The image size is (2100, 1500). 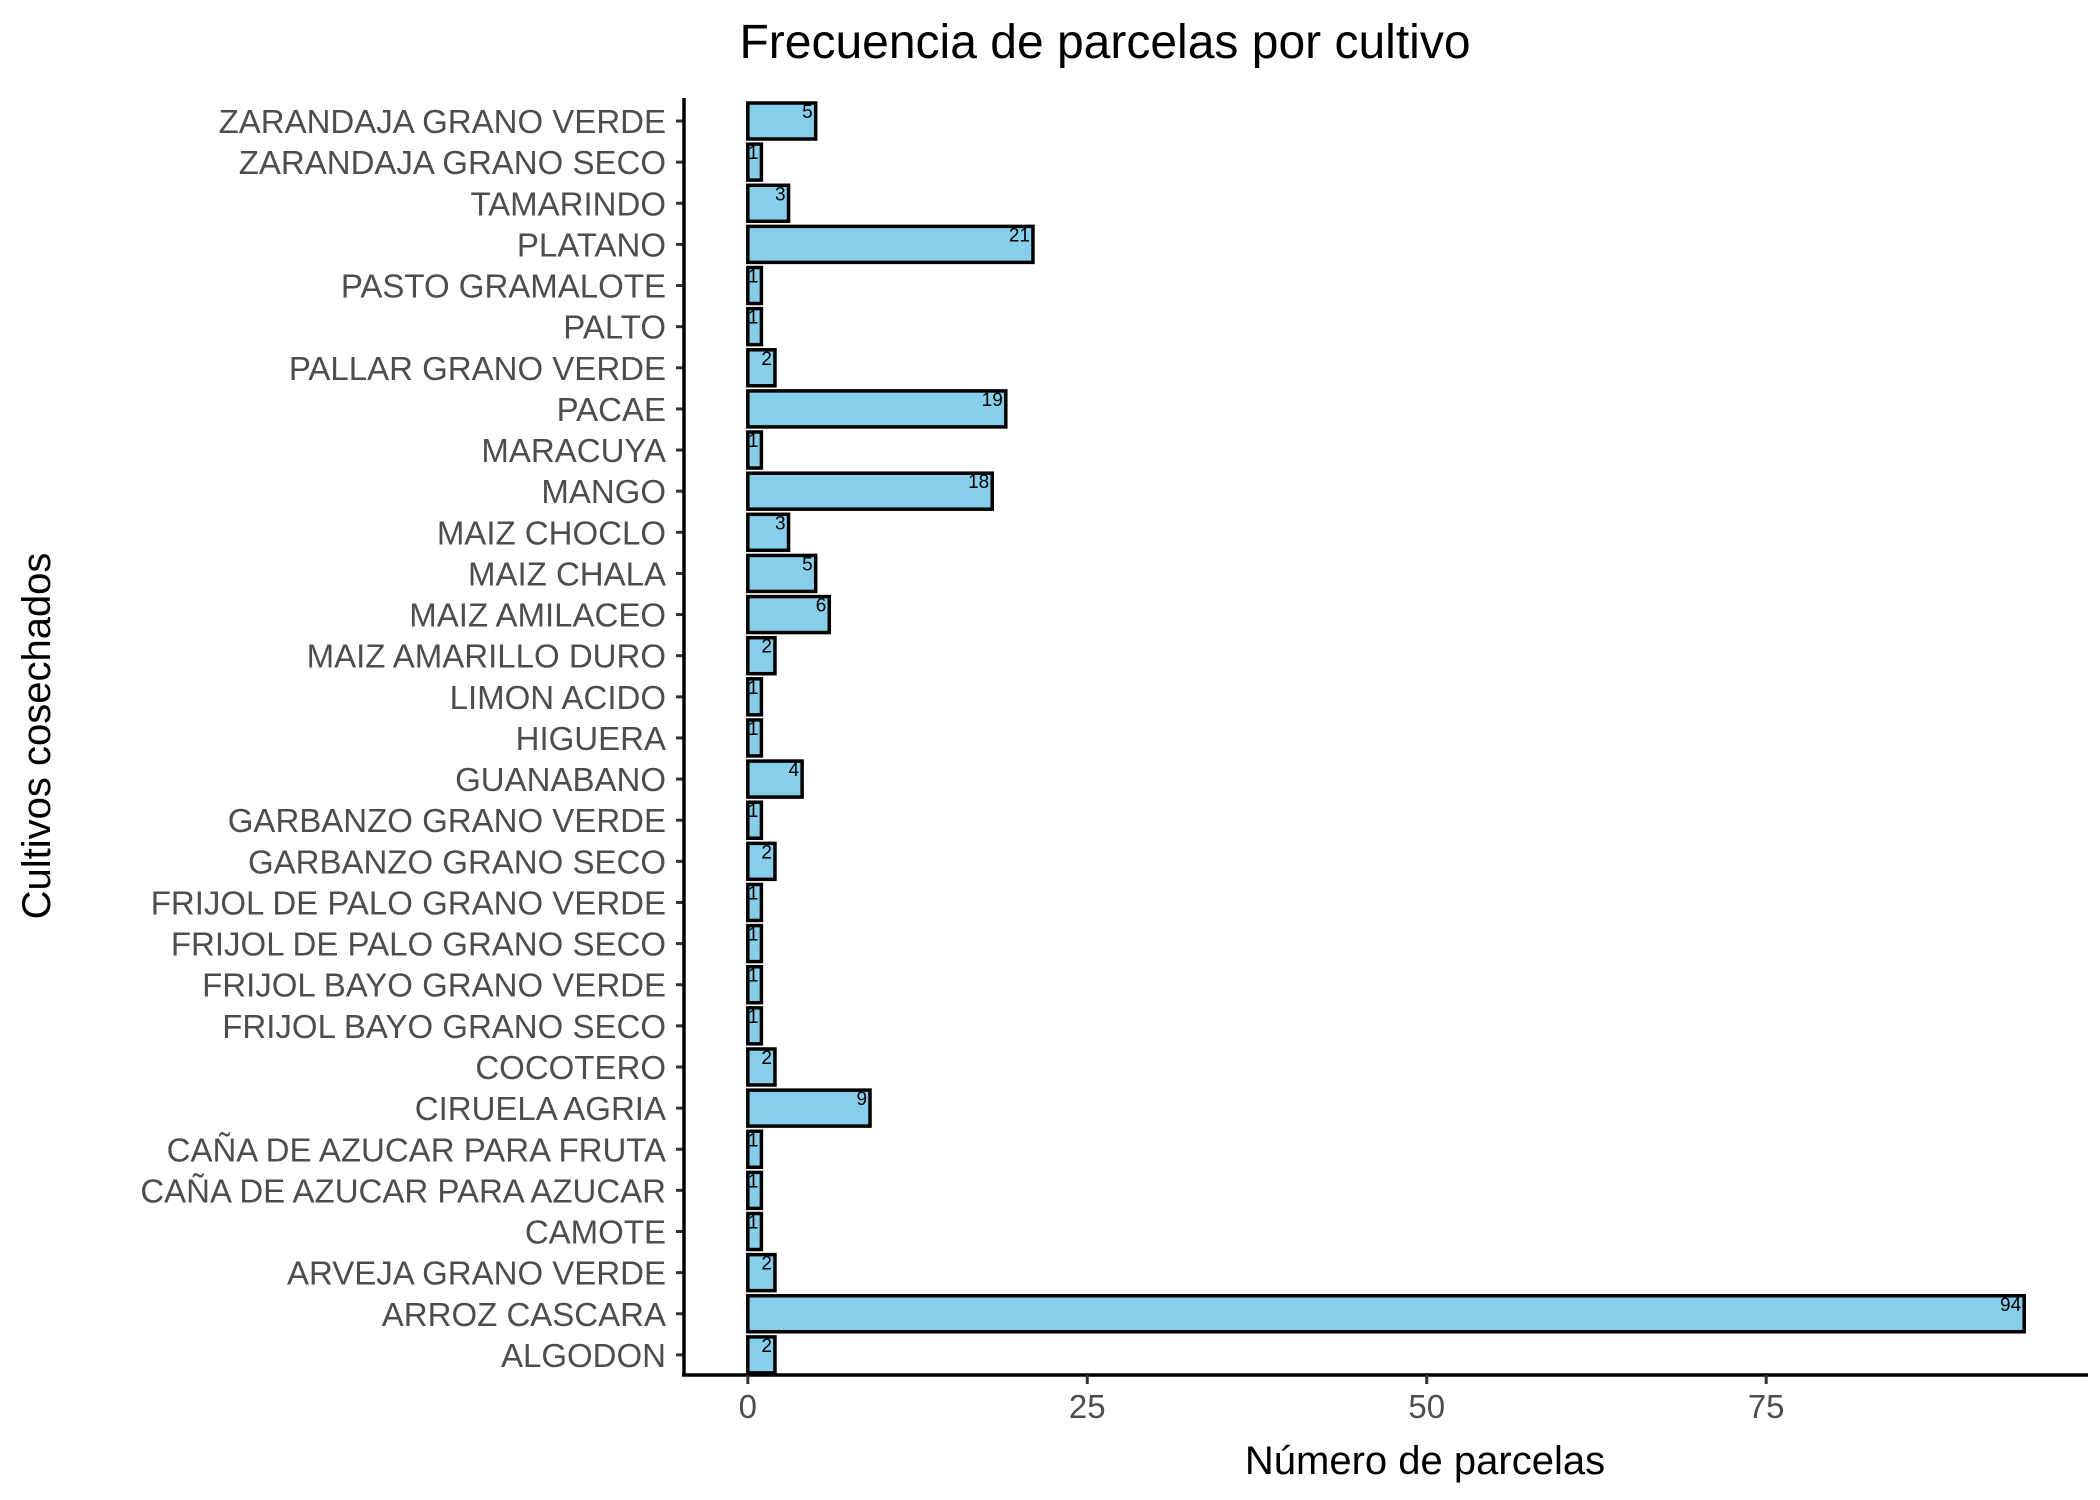 What do you see at coordinates (1426, 1406) in the screenshot?
I see `x-tick-label: 50` at bounding box center [1426, 1406].